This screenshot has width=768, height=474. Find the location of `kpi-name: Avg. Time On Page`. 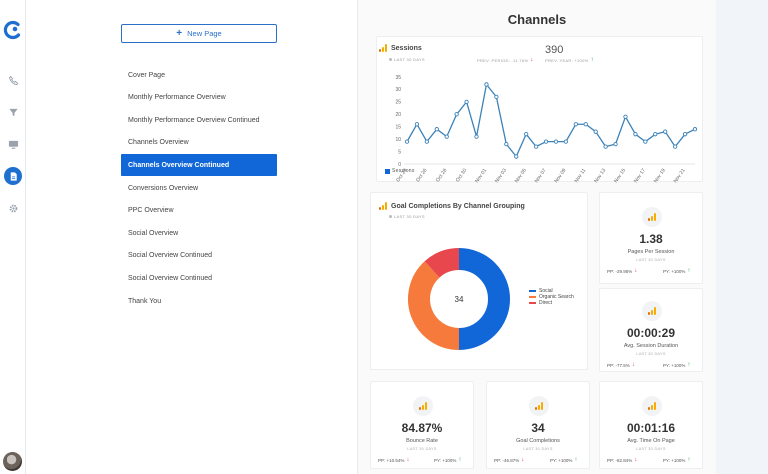

kpi-name: Avg. Time On Page is located at coordinates (651, 441).